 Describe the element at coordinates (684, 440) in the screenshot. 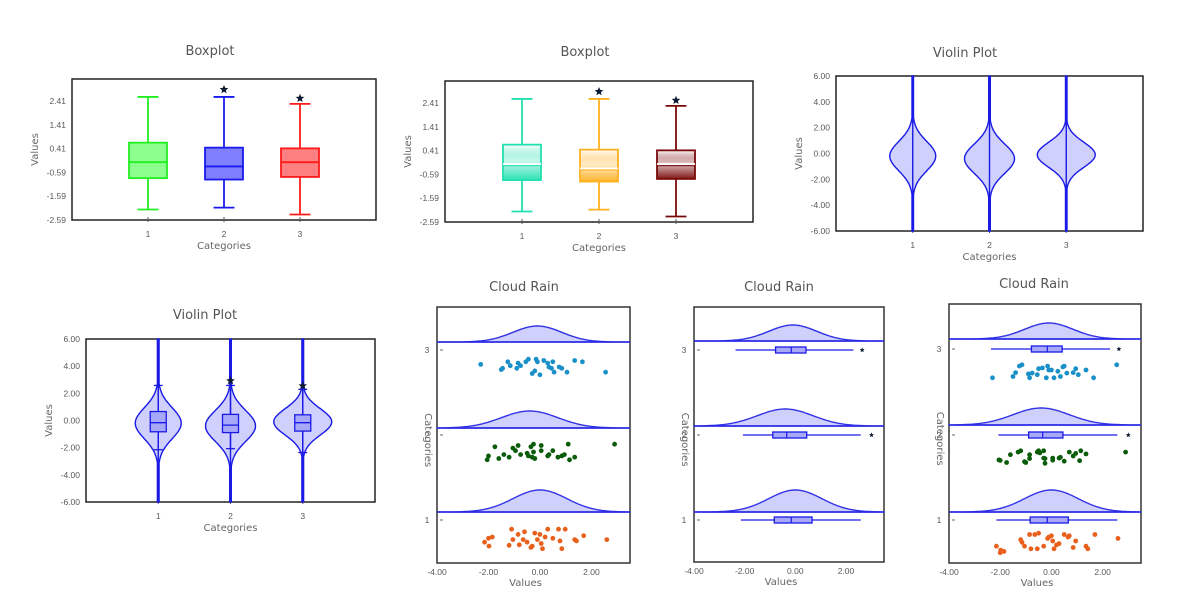

I see `y-axis-label: Categories` at that location.